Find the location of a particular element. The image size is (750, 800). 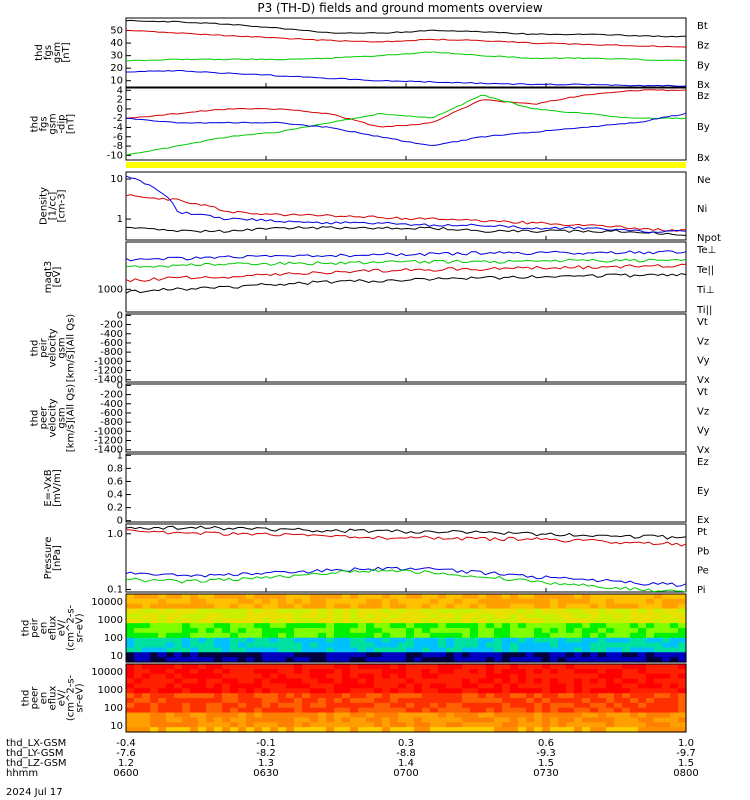

y-tick-label: -2 is located at coordinates (118, 118).